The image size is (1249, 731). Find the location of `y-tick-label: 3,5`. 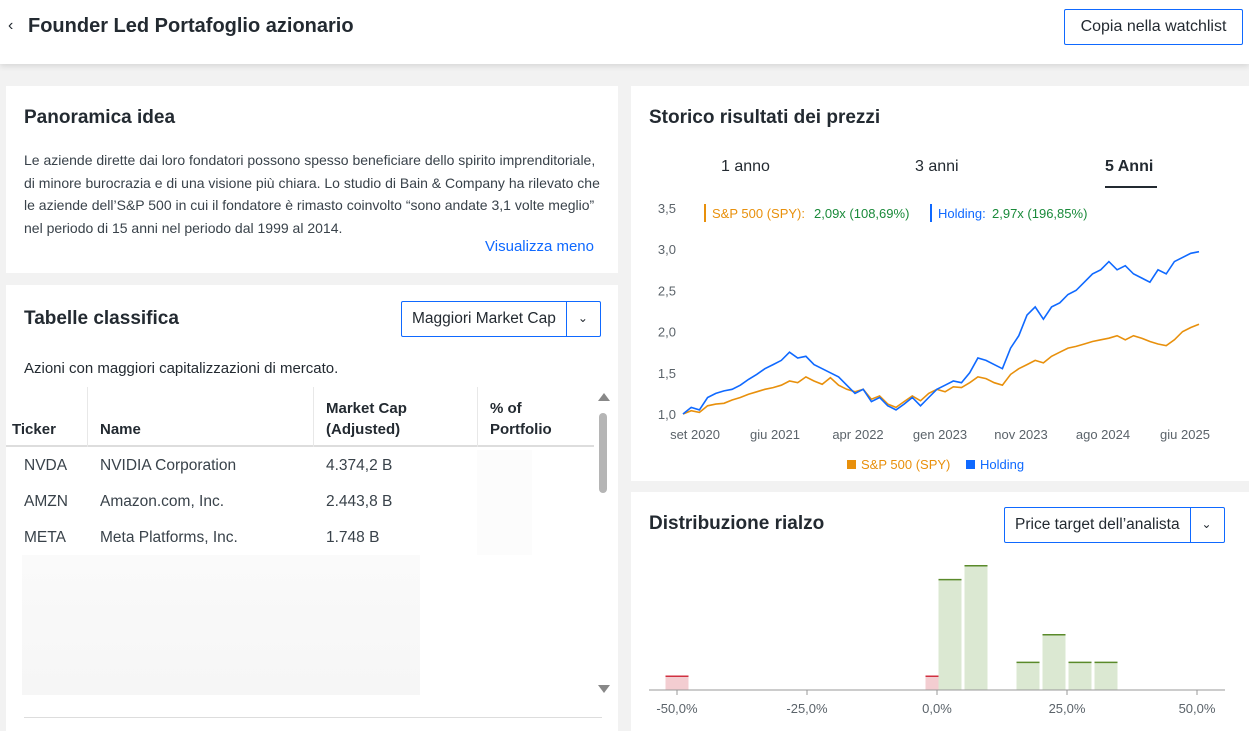

y-tick-label: 3,5 is located at coordinates (667, 208).